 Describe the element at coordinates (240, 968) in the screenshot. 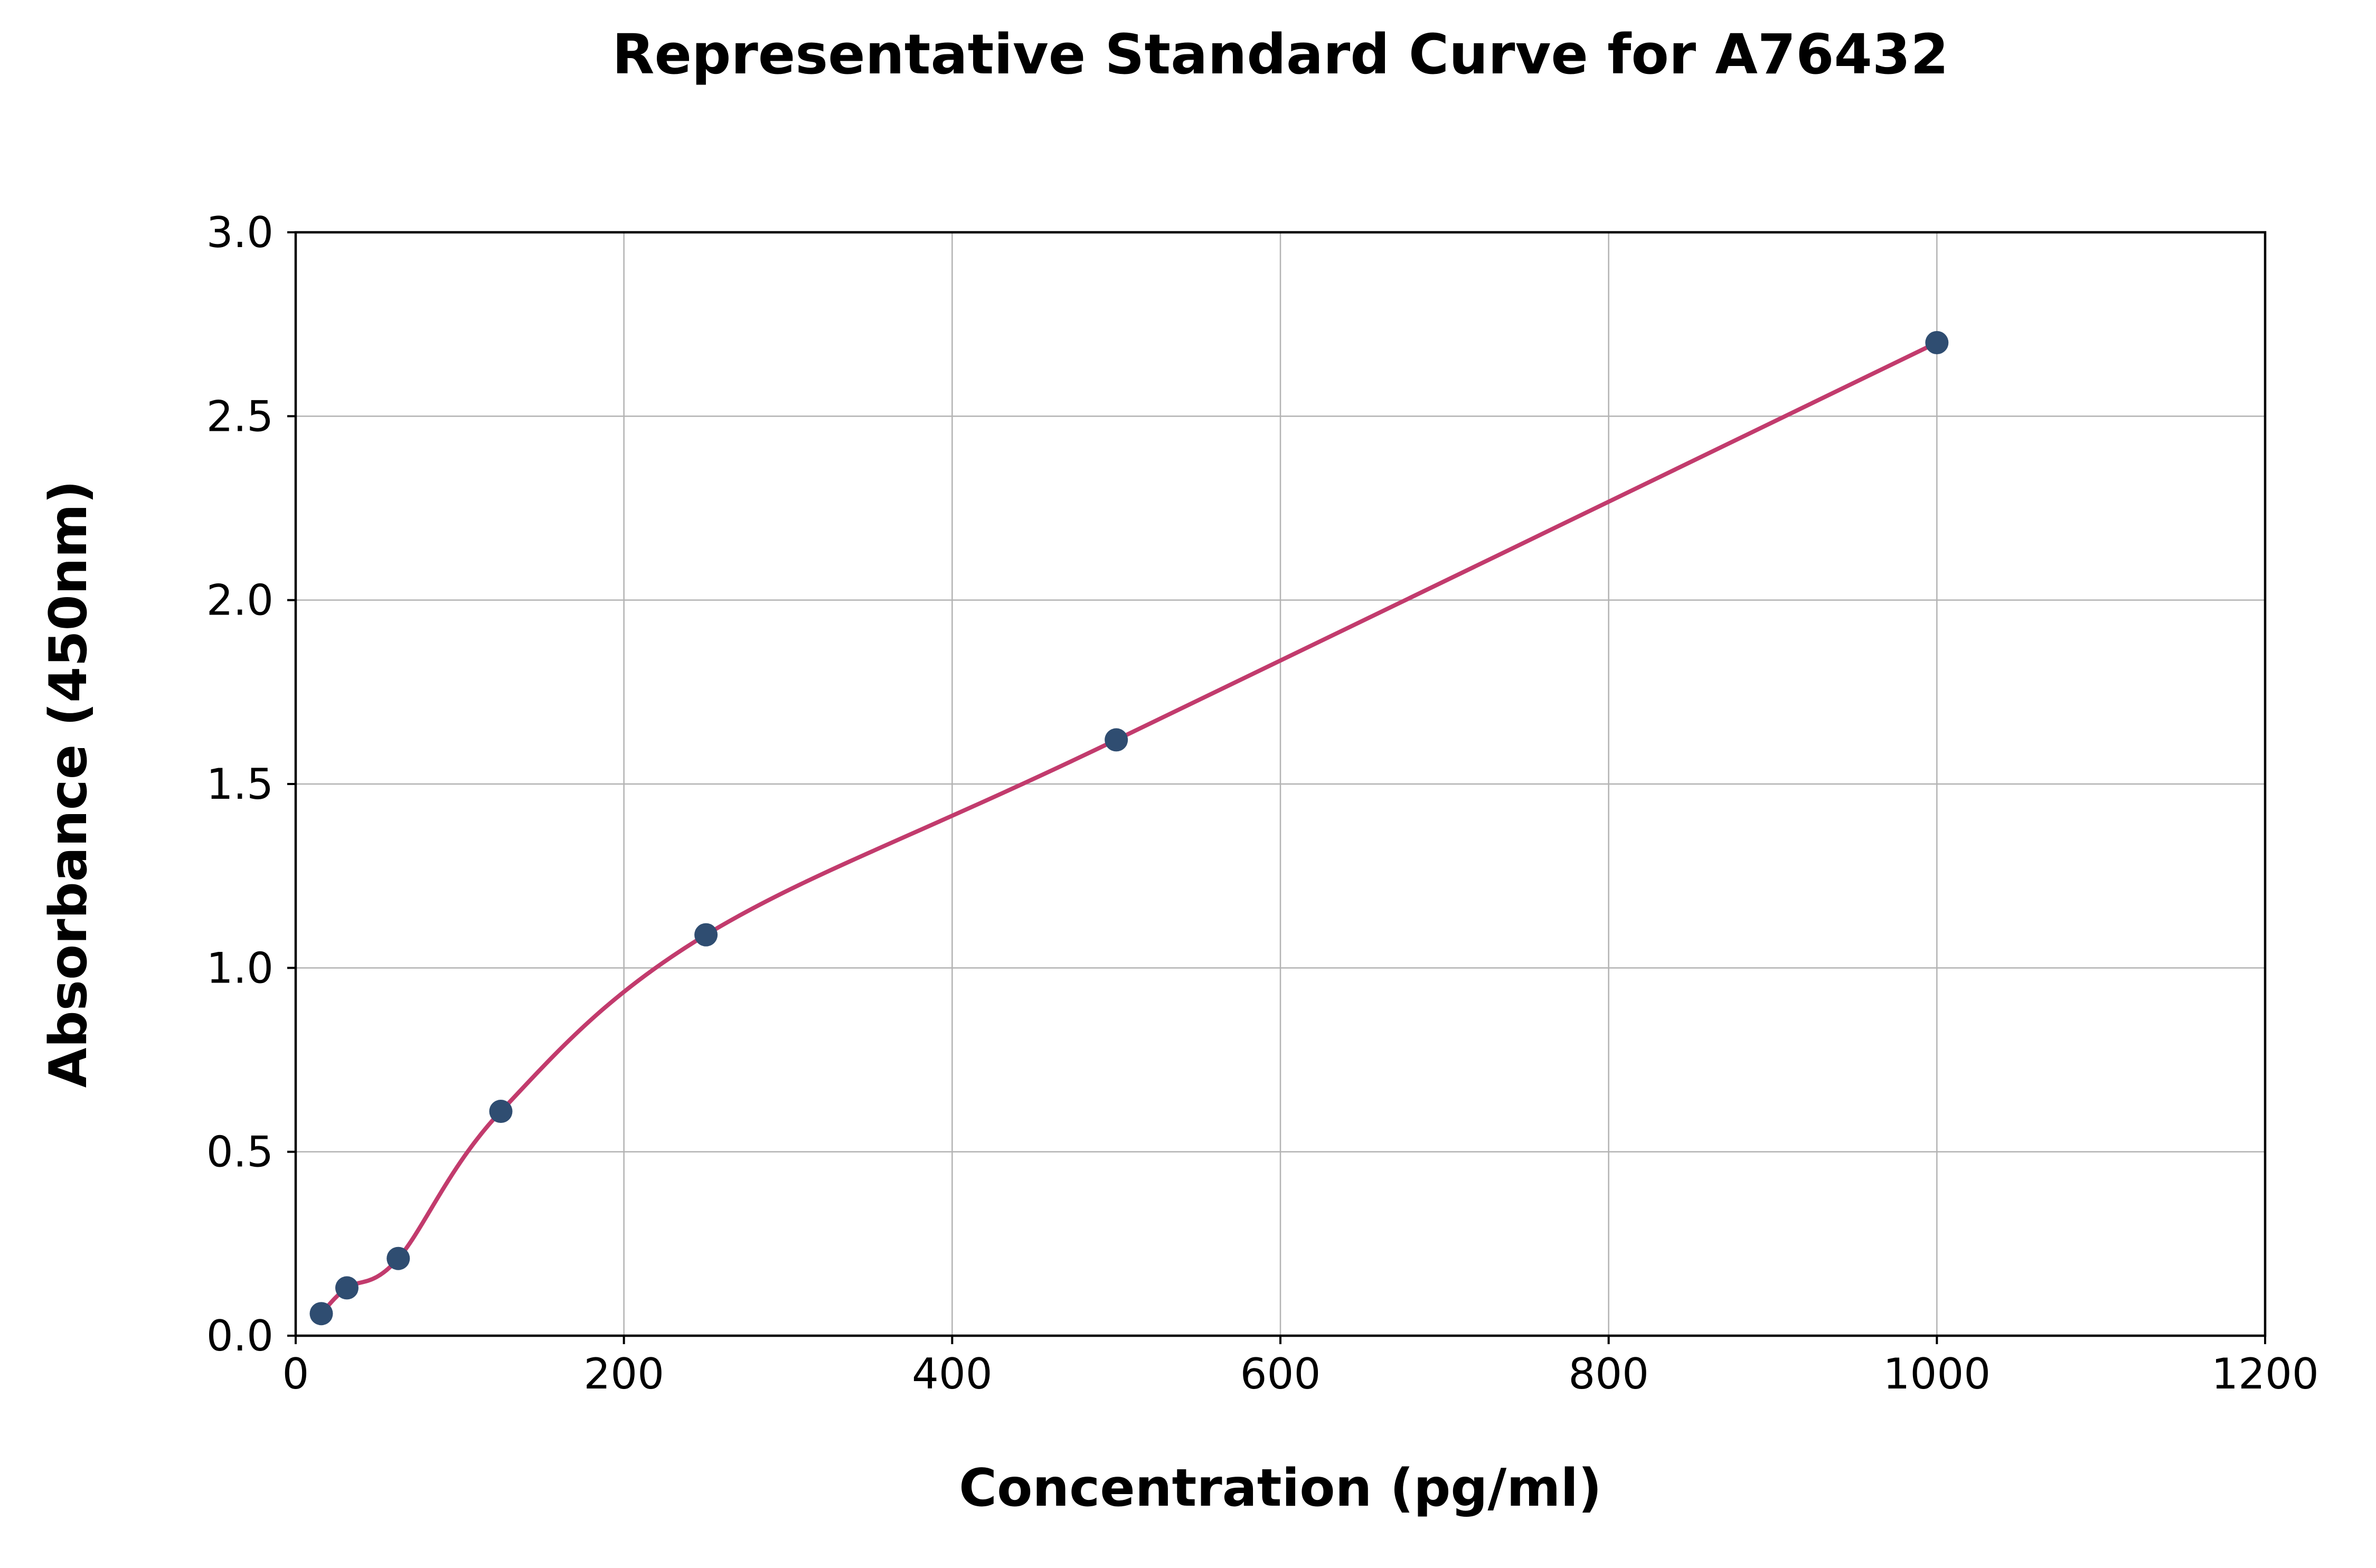

I see `y-tick-label: 1.0` at that location.